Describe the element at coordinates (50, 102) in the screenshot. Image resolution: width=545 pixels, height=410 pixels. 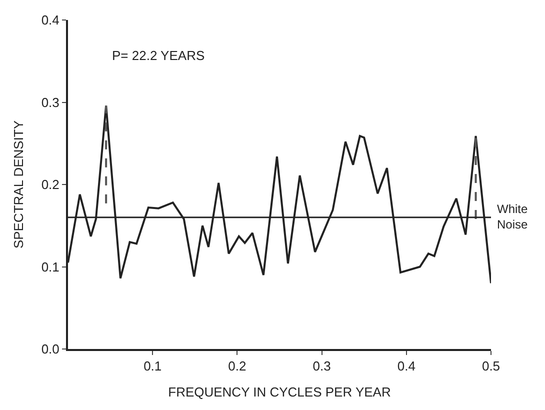
I see `y-tick-label: 0.3` at that location.